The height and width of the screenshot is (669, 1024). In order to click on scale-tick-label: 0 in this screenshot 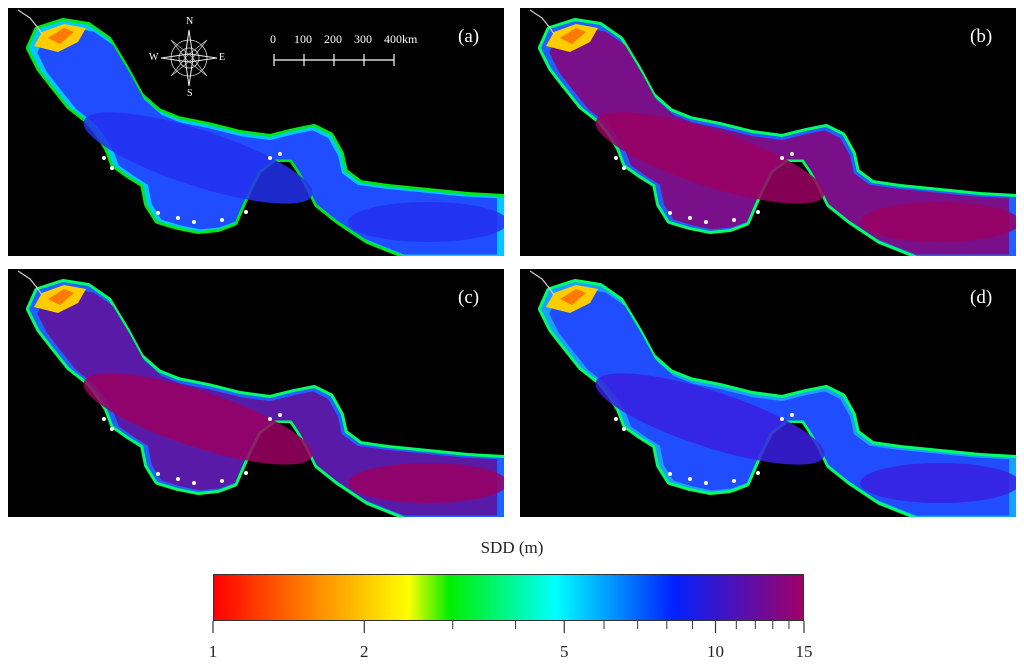, I will do `click(273, 39)`.